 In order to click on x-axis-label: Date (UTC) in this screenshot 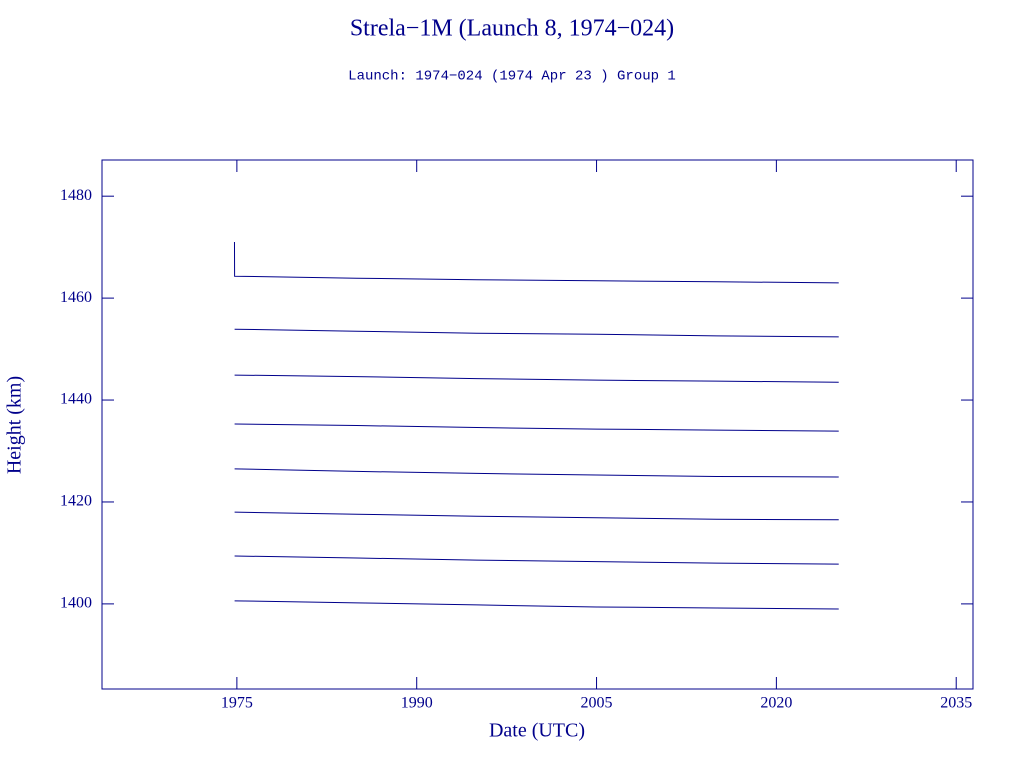, I will do `click(537, 731)`.